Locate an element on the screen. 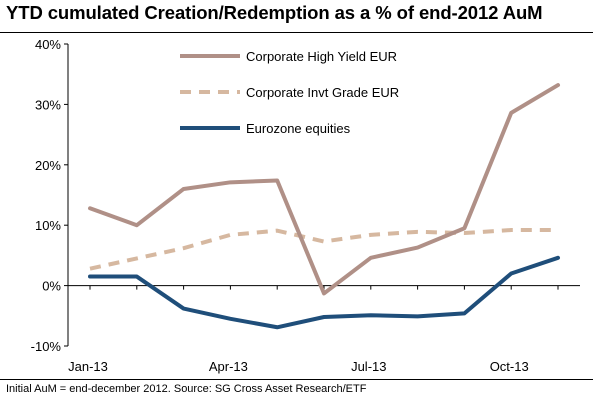 The width and height of the screenshot is (593, 401). y-axis: 40% 30% 20% 10% 0% -10% is located at coordinates (49, 195).